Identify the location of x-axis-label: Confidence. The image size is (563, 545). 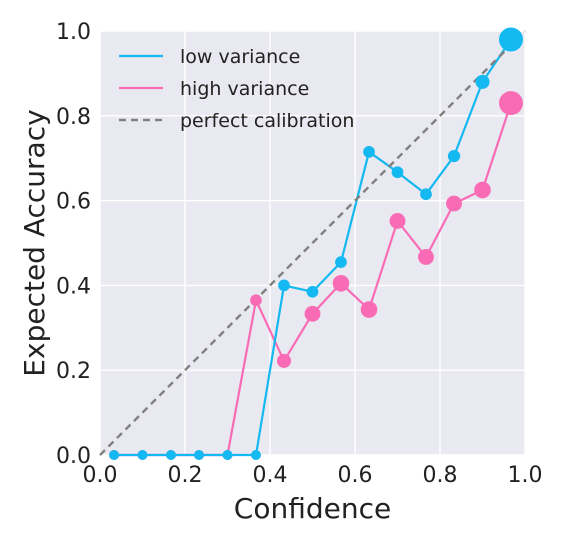
(312, 508).